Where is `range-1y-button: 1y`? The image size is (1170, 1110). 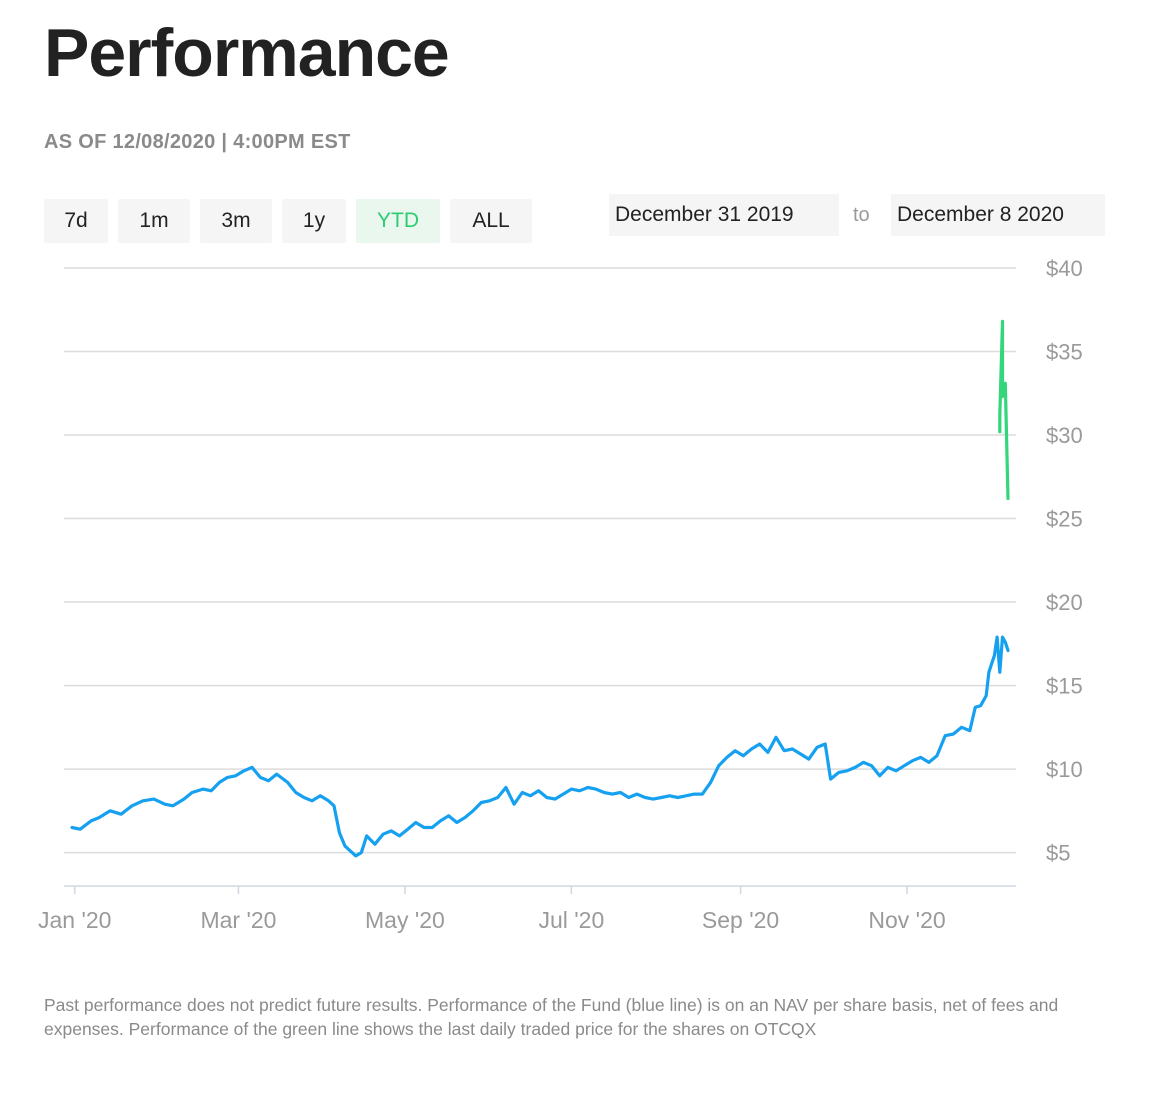 range-1y-button: 1y is located at coordinates (314, 221).